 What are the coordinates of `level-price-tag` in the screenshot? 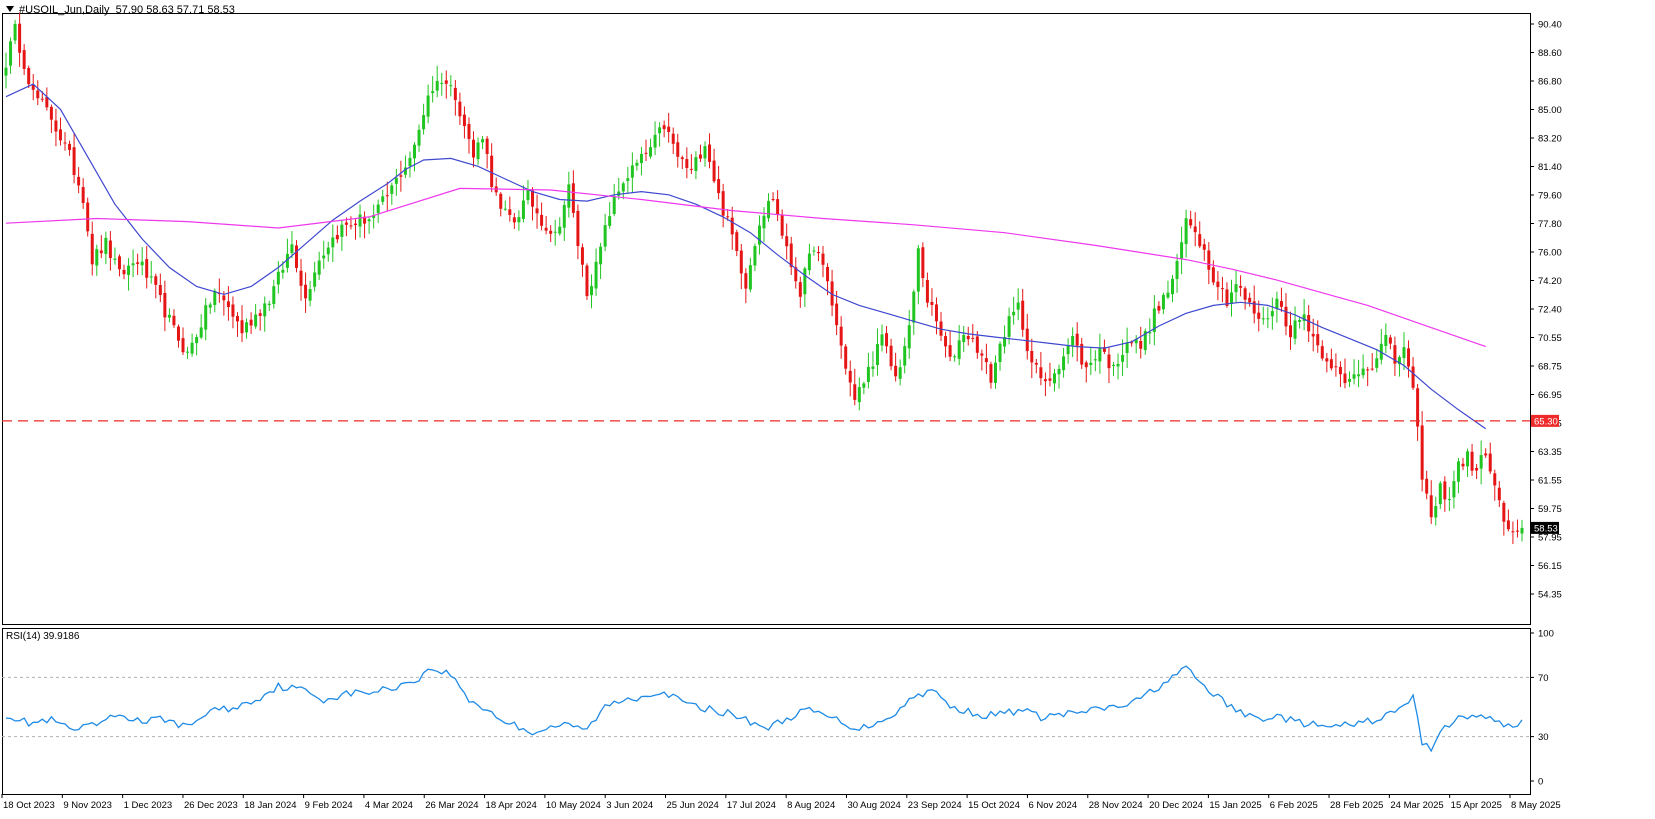 It's located at (1545, 420).